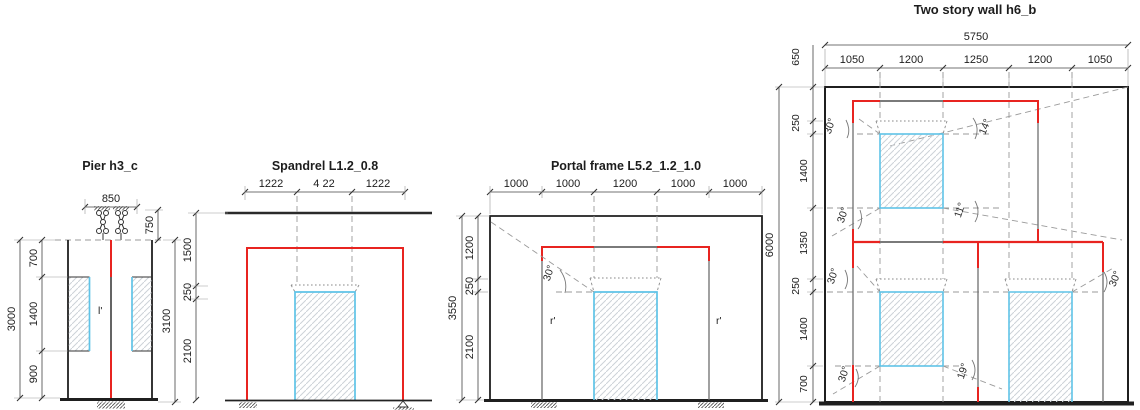 This screenshot has height=410, width=1140. Describe the element at coordinates (626, 166) in the screenshot. I see `portal-title: Portal frame L5.2_1.2_1.0` at that location.